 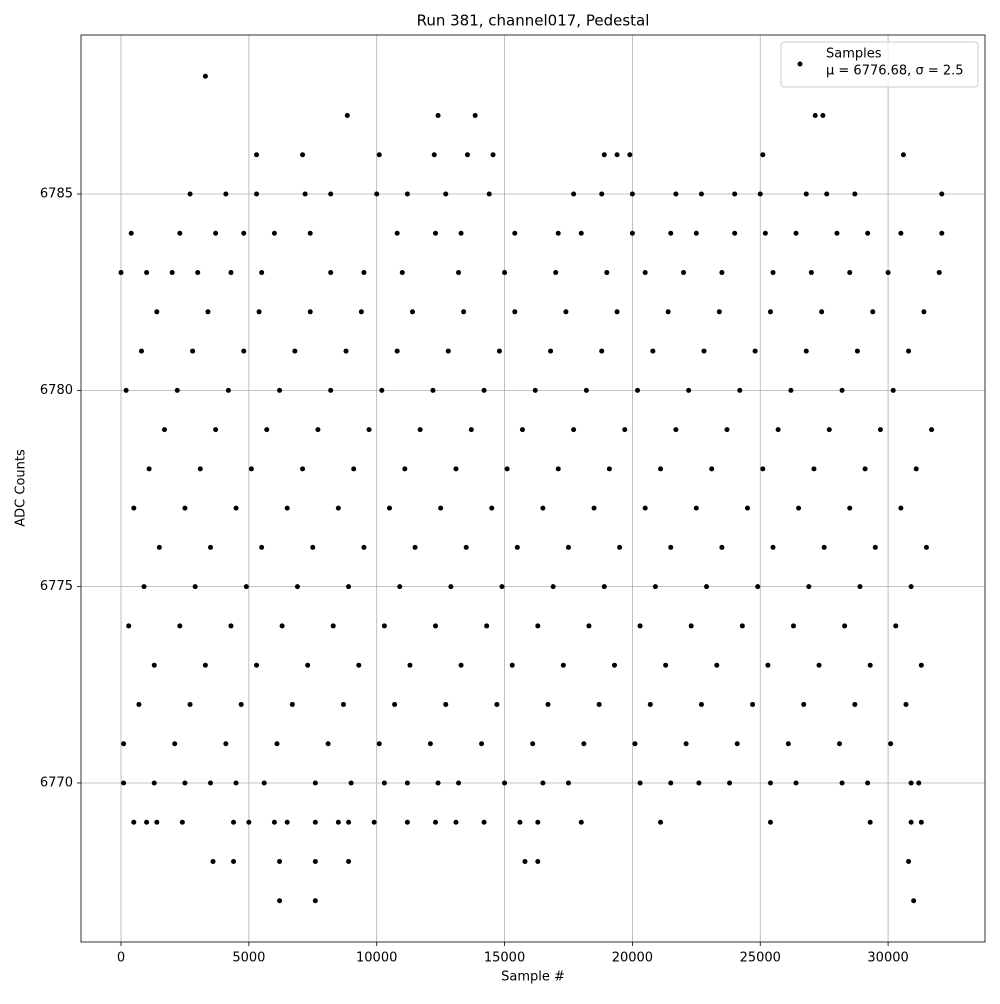 I want to click on legend-marker, so click(x=800, y=64).